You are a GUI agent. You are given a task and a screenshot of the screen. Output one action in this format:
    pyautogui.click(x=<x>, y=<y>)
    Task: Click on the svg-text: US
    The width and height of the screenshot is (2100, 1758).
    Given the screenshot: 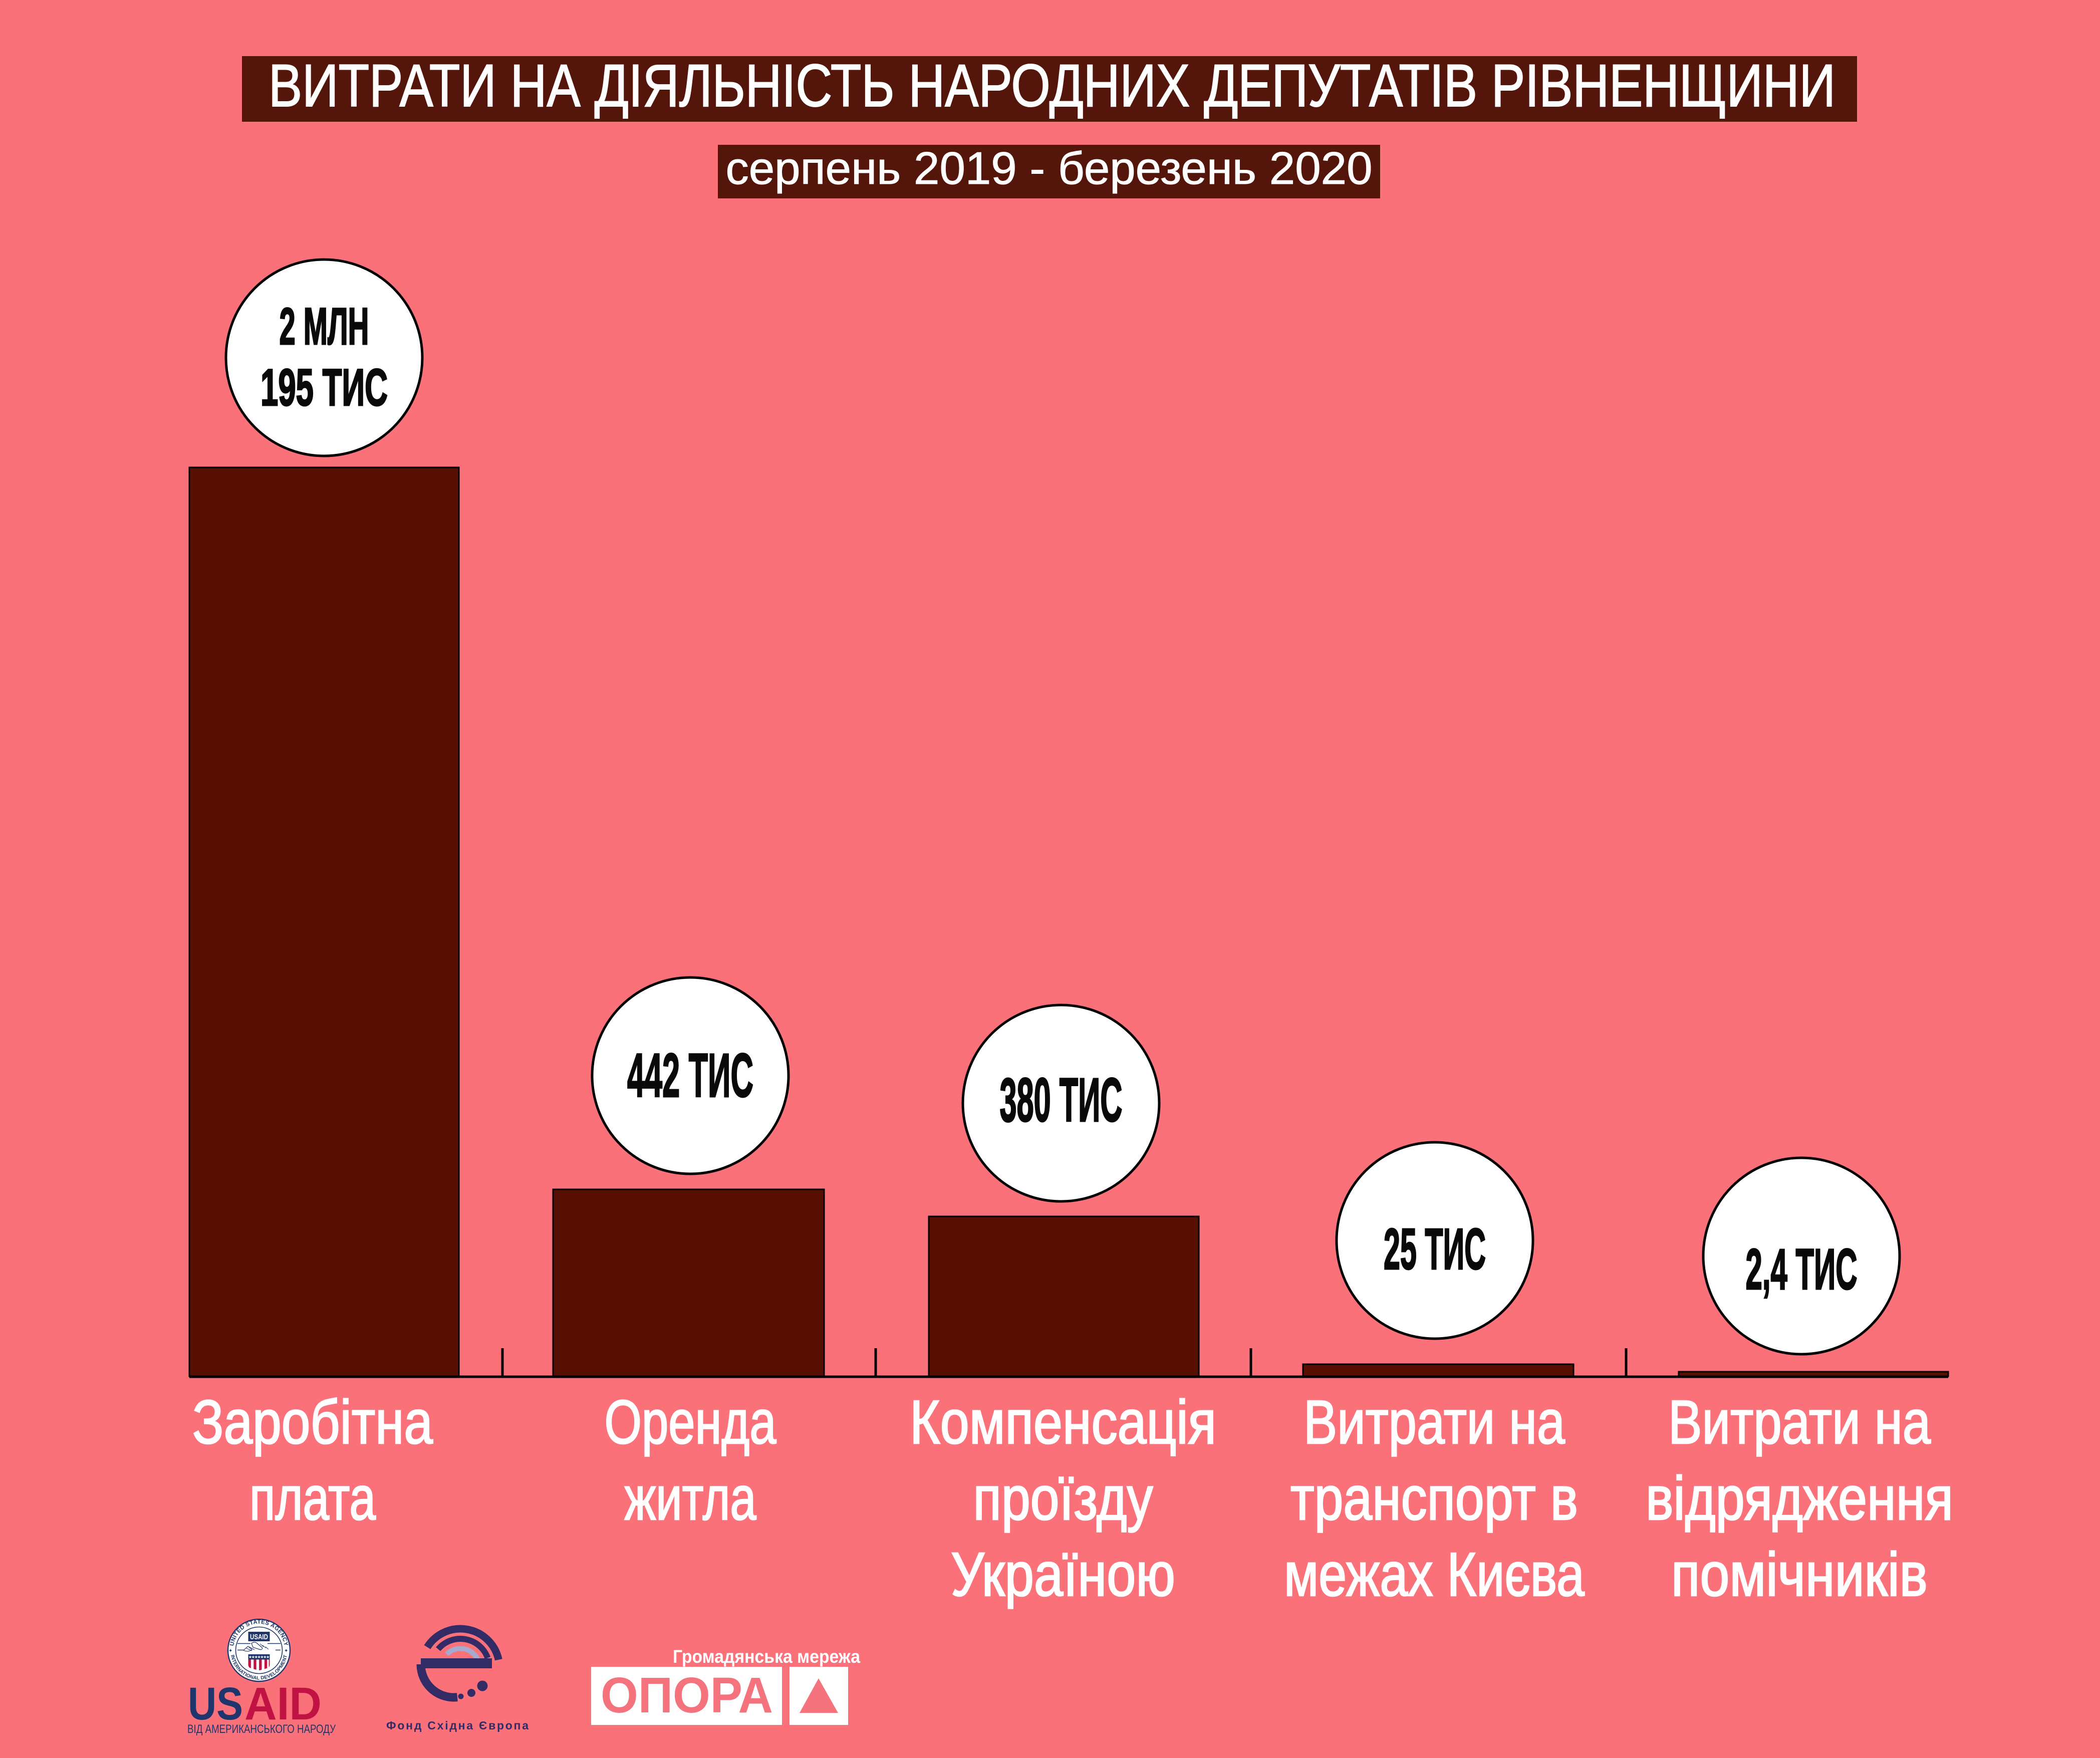 What is the action you would take?
    pyautogui.click(x=216, y=1703)
    